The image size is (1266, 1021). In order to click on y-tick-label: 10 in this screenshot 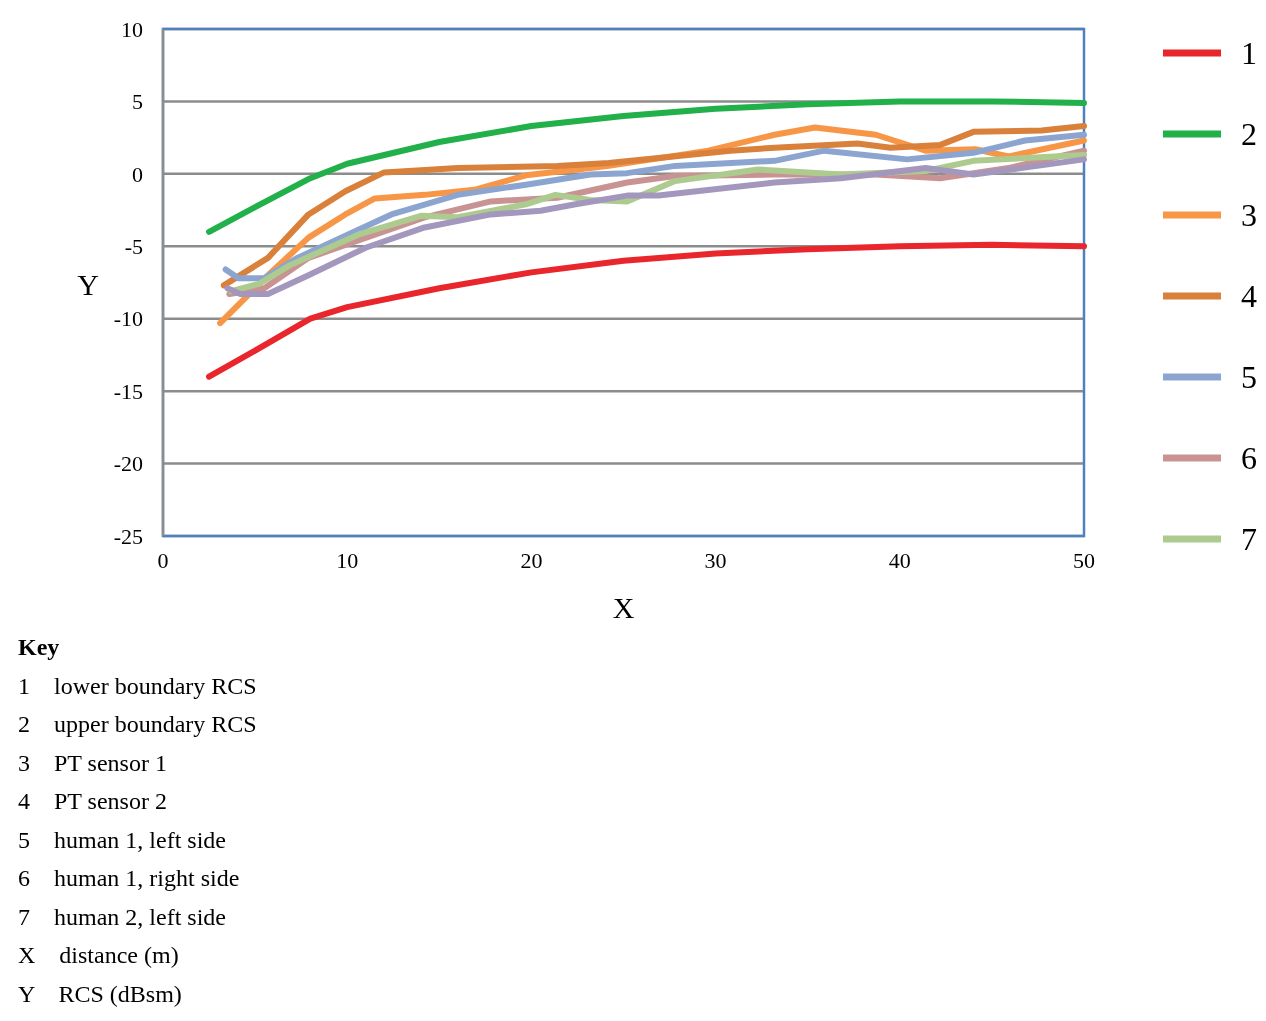, I will do `click(132, 29)`.